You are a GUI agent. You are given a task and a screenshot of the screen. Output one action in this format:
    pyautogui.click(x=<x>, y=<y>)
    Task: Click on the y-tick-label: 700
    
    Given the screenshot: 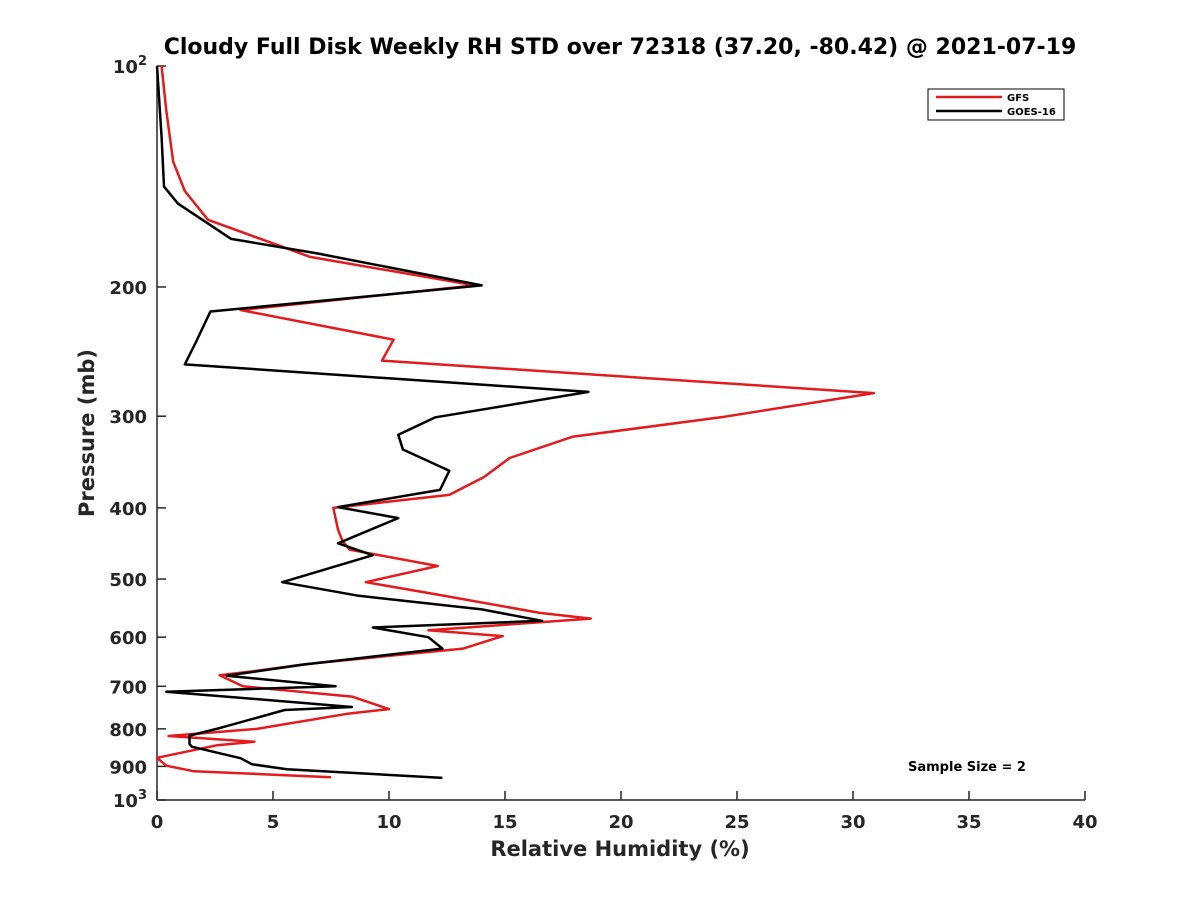 What is the action you would take?
    pyautogui.click(x=128, y=687)
    